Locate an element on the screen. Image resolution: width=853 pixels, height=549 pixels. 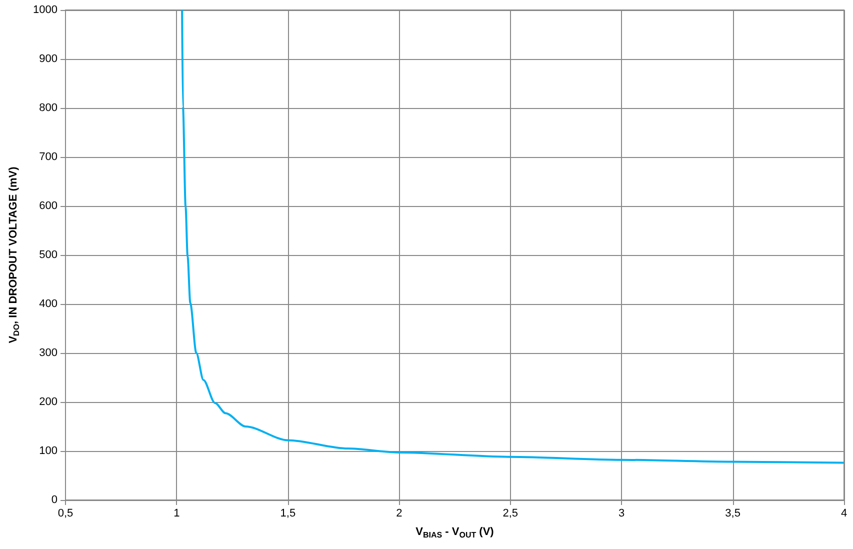
y-tick-label: 100 is located at coordinates (48, 451).